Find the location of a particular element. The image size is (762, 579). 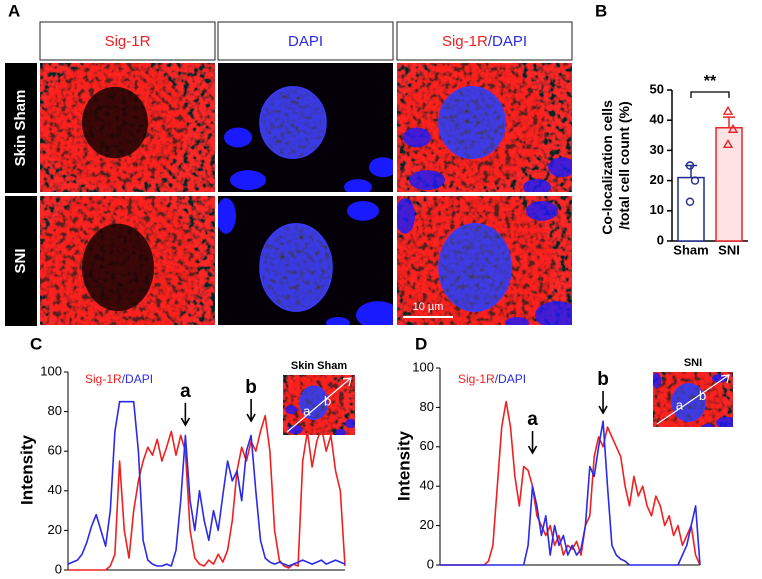

panel-label: C is located at coordinates (36, 343).